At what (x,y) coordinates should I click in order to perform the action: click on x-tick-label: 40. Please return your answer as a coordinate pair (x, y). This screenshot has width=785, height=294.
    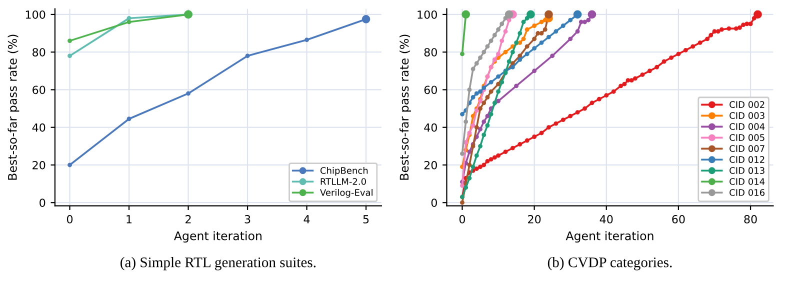
    Looking at the image, I should click on (606, 219).